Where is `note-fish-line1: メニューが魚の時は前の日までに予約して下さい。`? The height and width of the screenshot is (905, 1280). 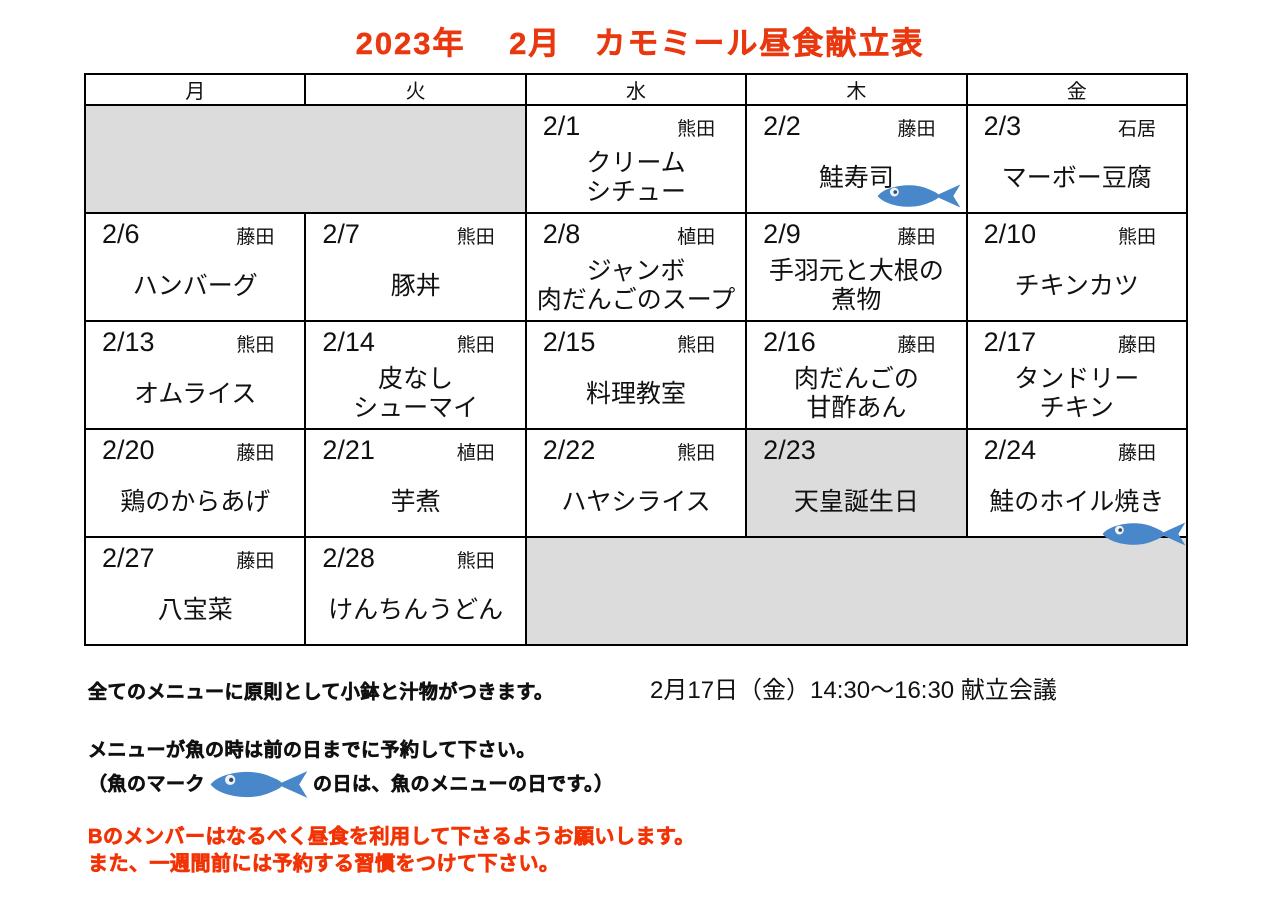 note-fish-line1: メニューが魚の時は前の日までに予約して下さい。 is located at coordinates (312, 751).